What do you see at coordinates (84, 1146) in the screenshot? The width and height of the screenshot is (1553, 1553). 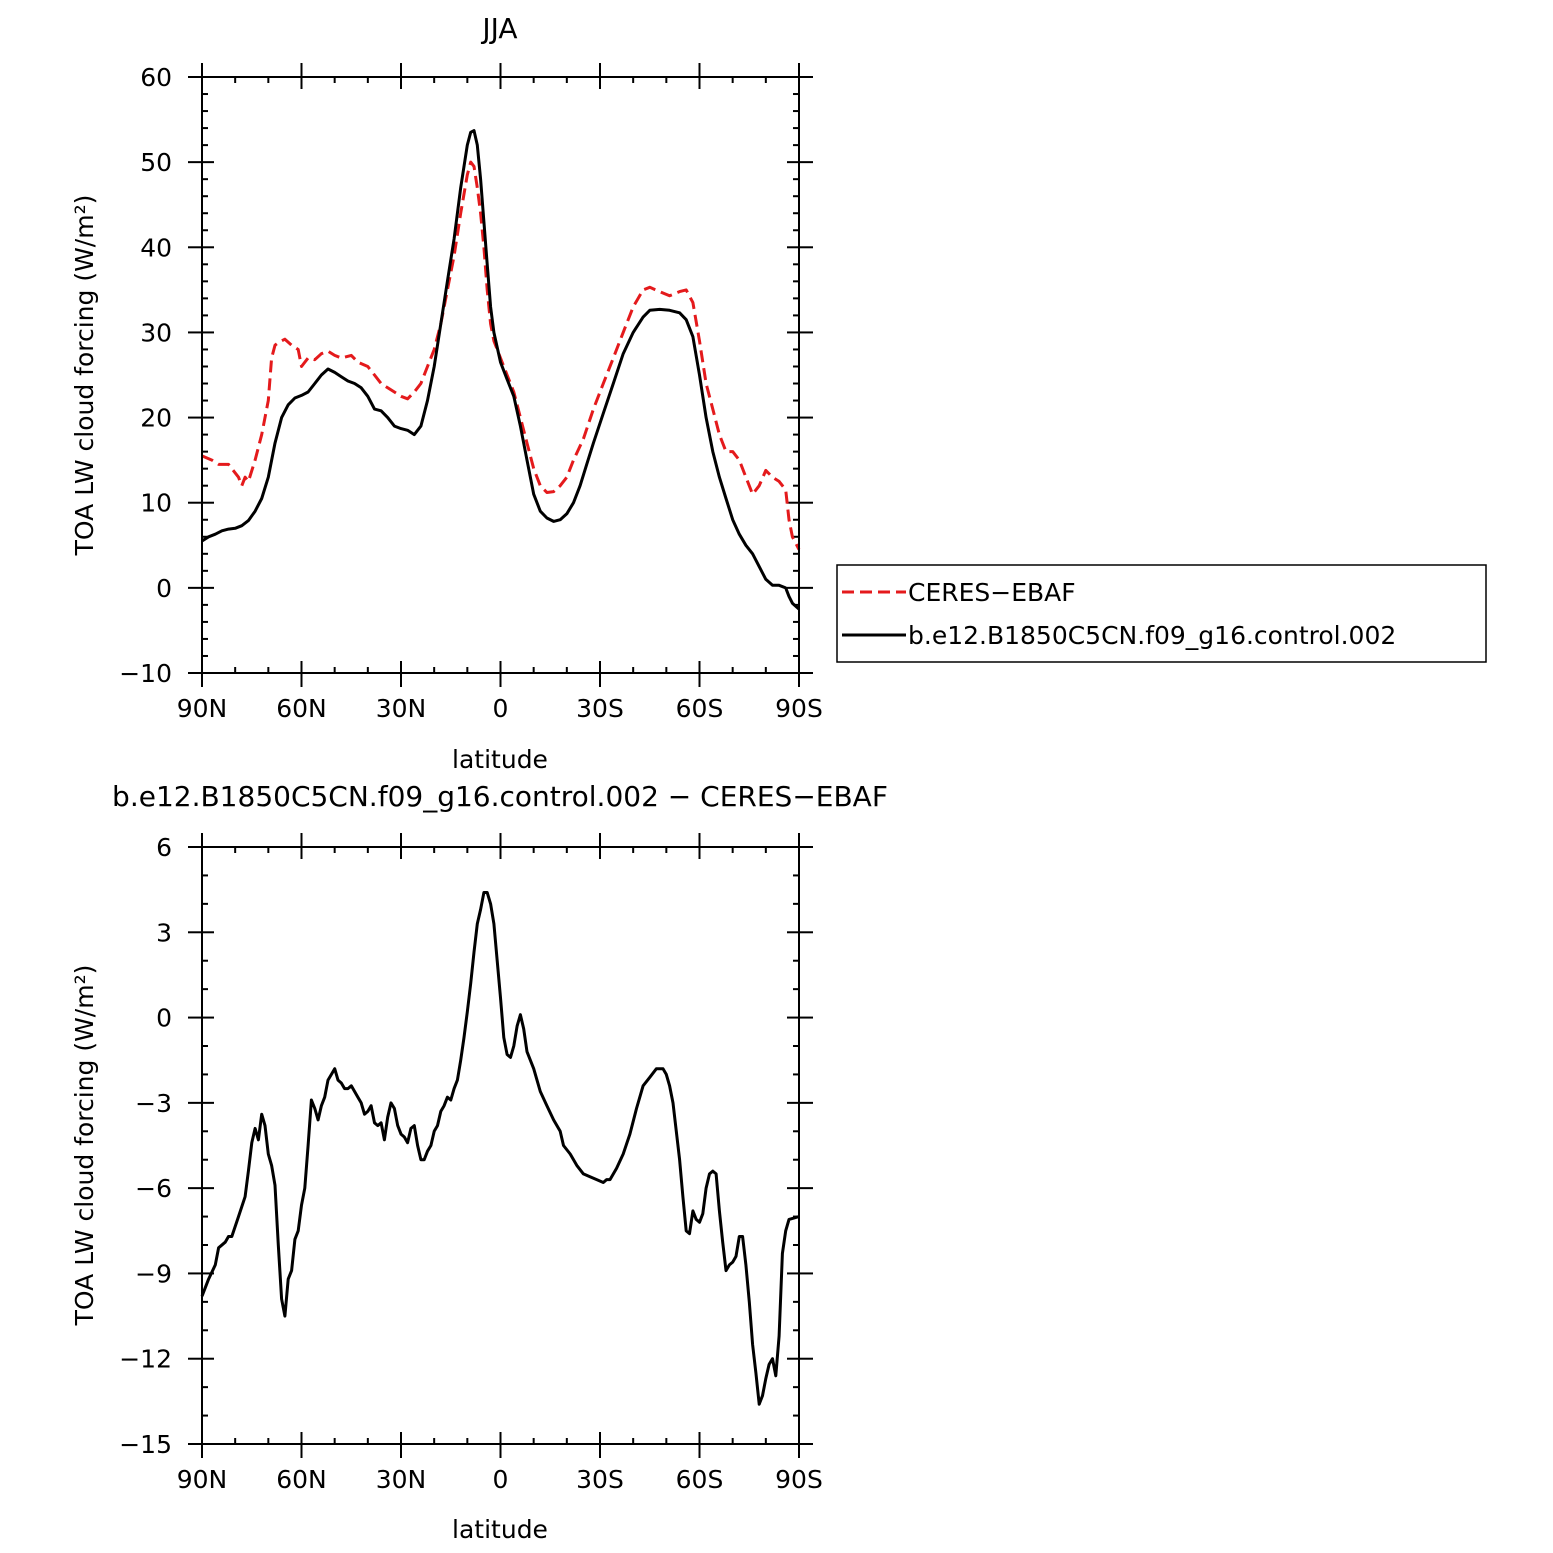 I see `bottom-y-axis-label: TOA LW cloud forcing (W/m²)` at bounding box center [84, 1146].